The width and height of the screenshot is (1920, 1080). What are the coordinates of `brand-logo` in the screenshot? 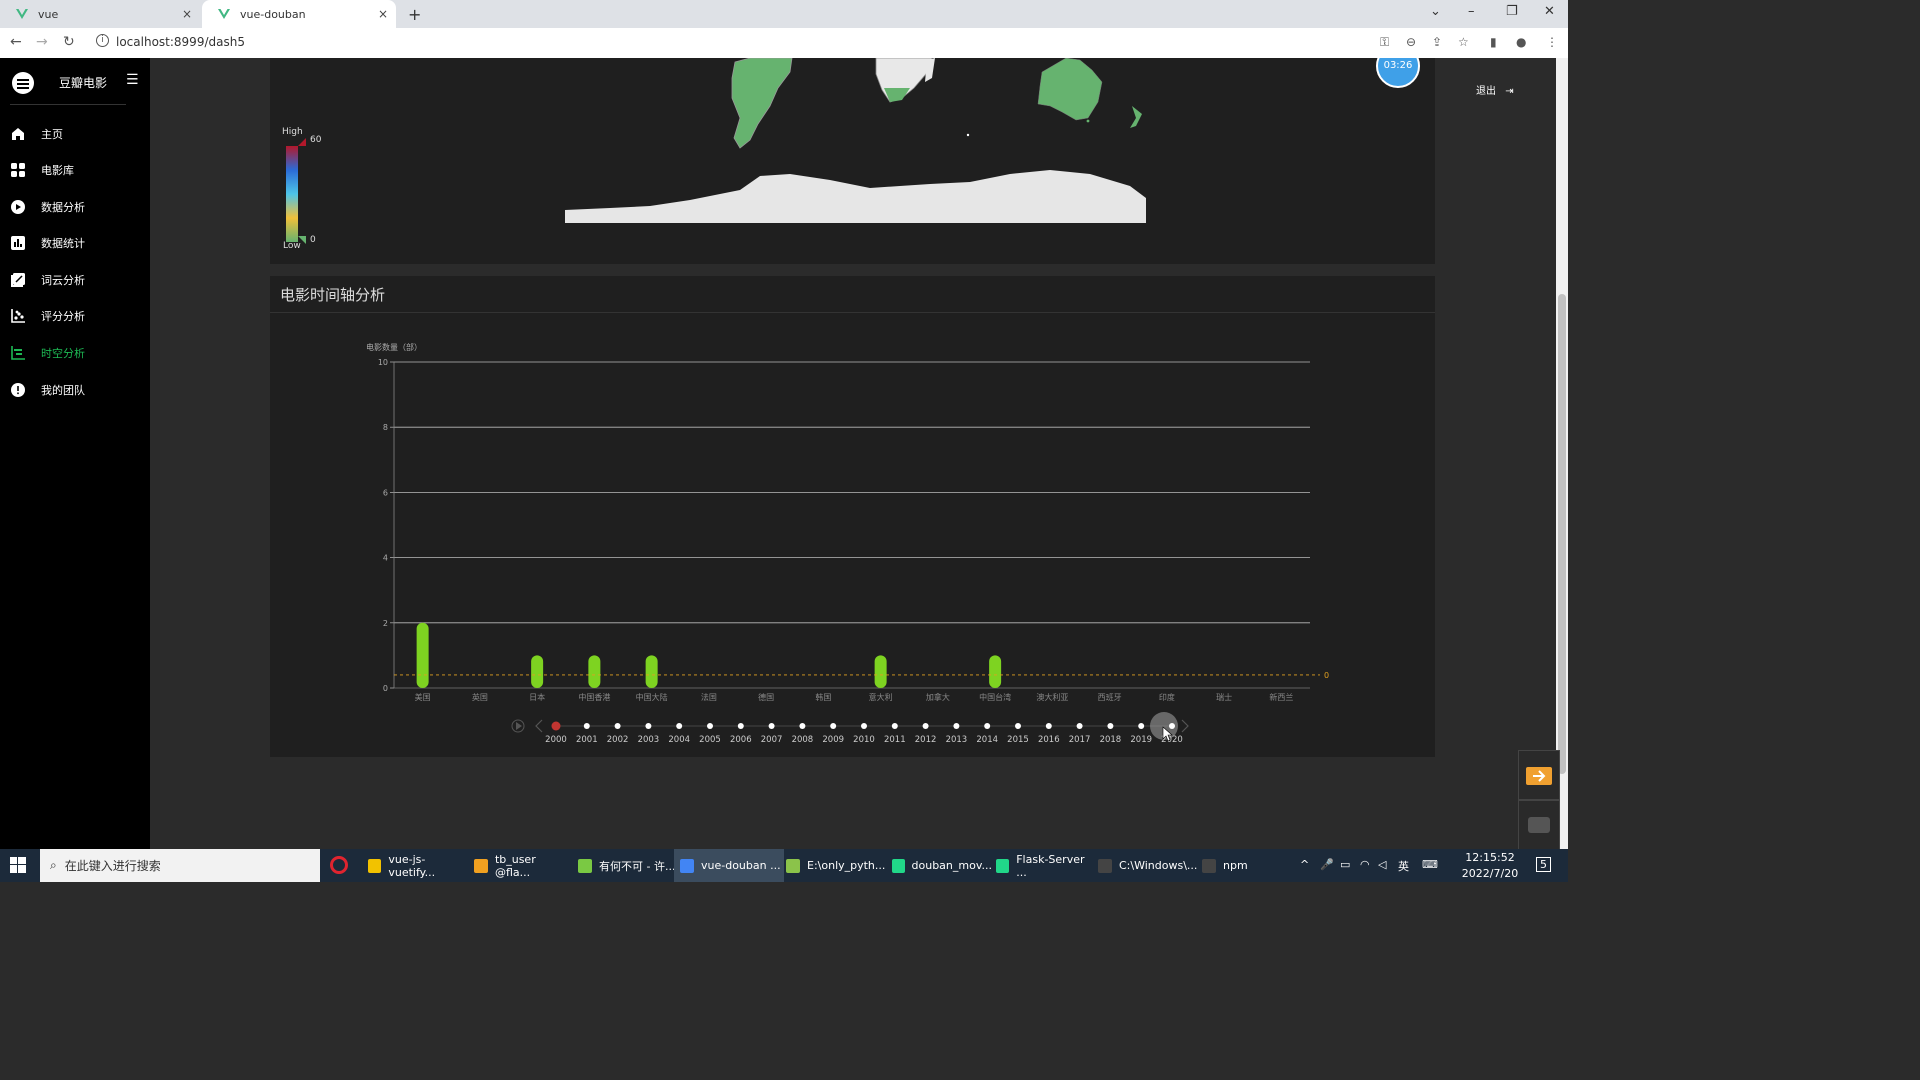 It's located at (23, 83).